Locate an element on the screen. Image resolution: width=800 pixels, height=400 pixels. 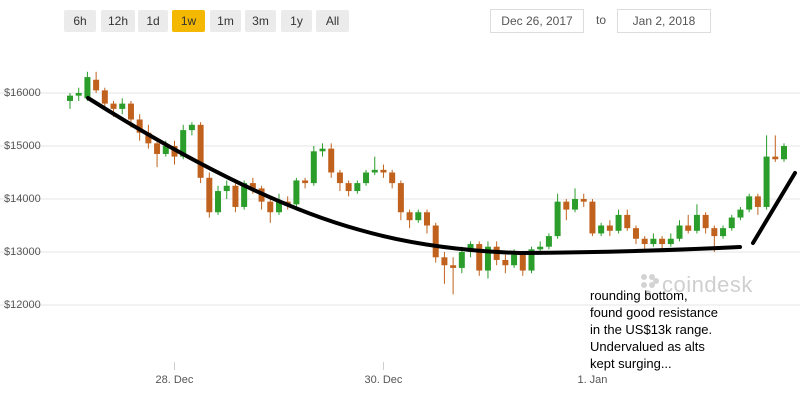
y-tick-label: $15000 is located at coordinates (22, 146).